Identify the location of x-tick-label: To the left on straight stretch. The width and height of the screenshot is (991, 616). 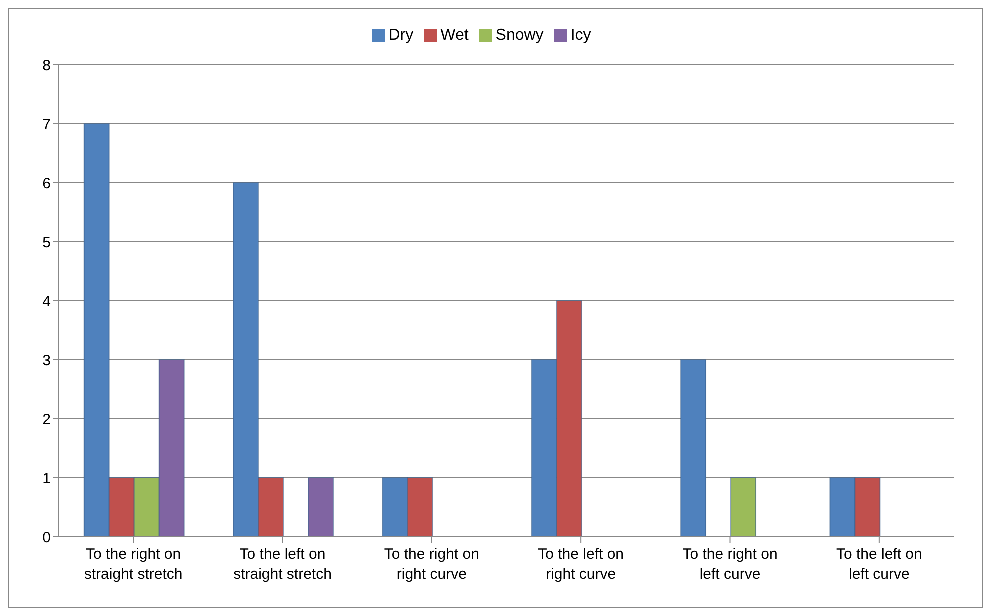
(283, 564).